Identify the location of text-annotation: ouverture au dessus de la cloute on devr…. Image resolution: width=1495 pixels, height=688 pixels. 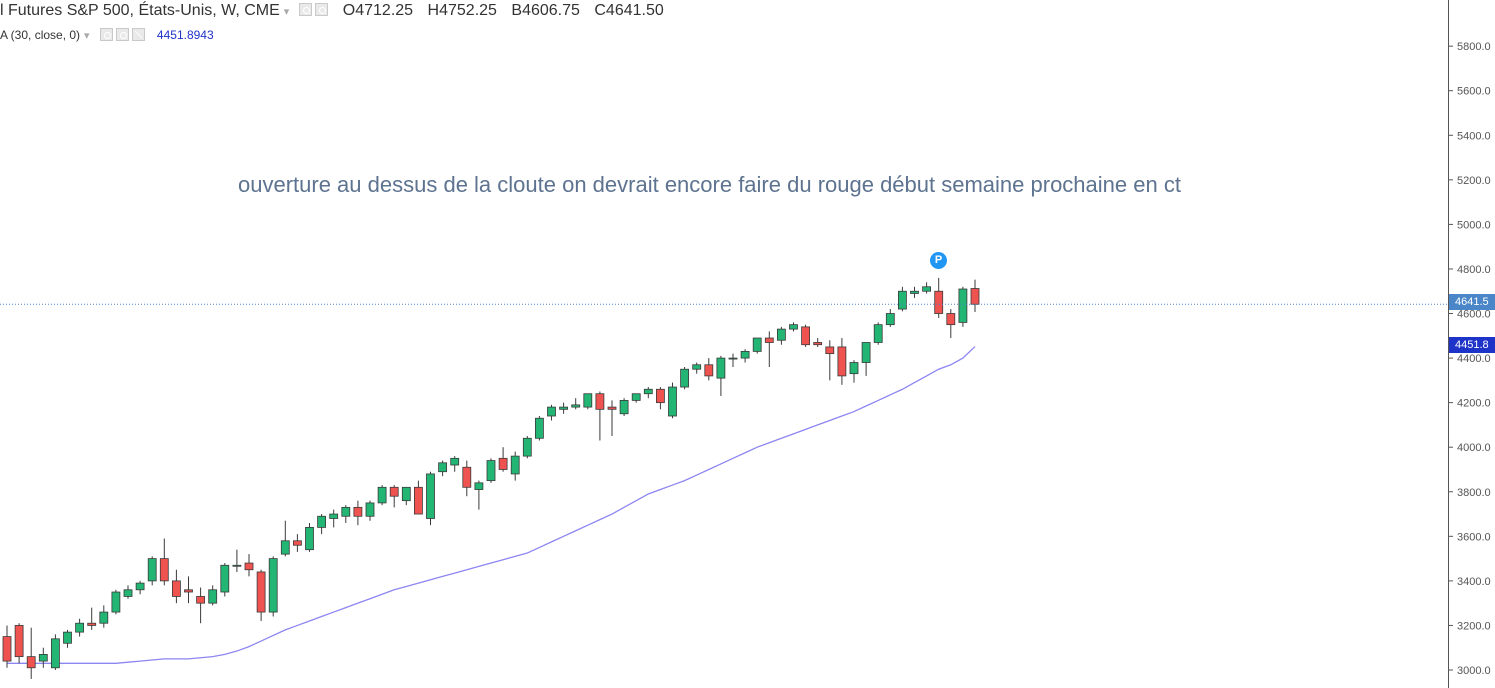
(709, 184).